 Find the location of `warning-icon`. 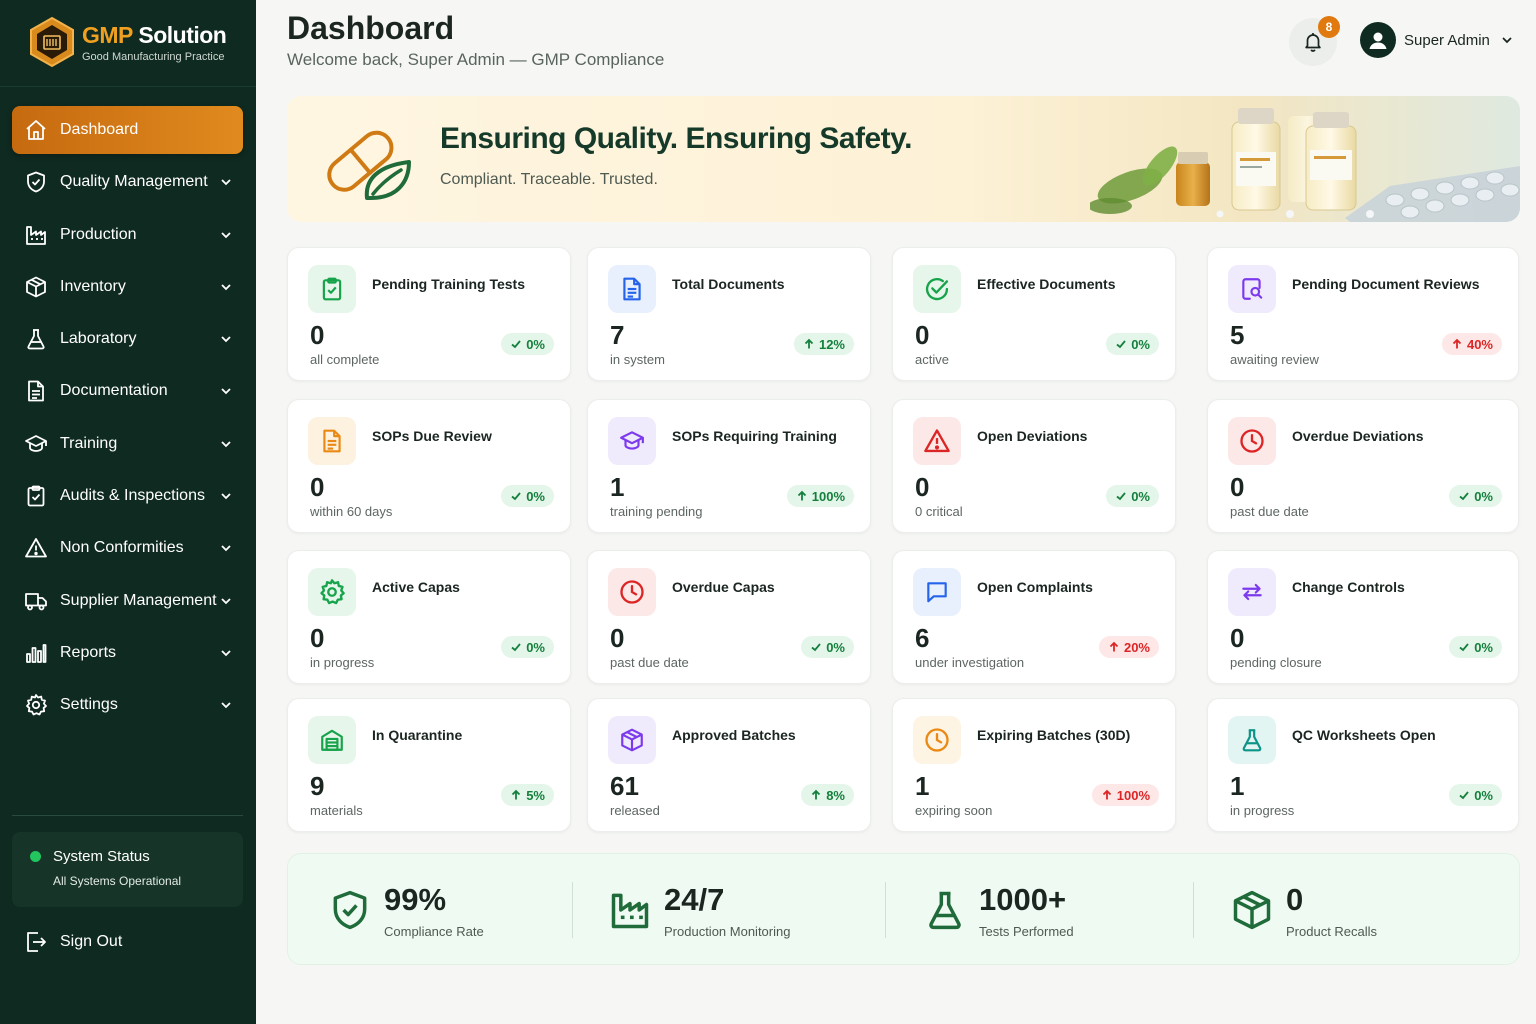

warning-icon is located at coordinates (36, 548).